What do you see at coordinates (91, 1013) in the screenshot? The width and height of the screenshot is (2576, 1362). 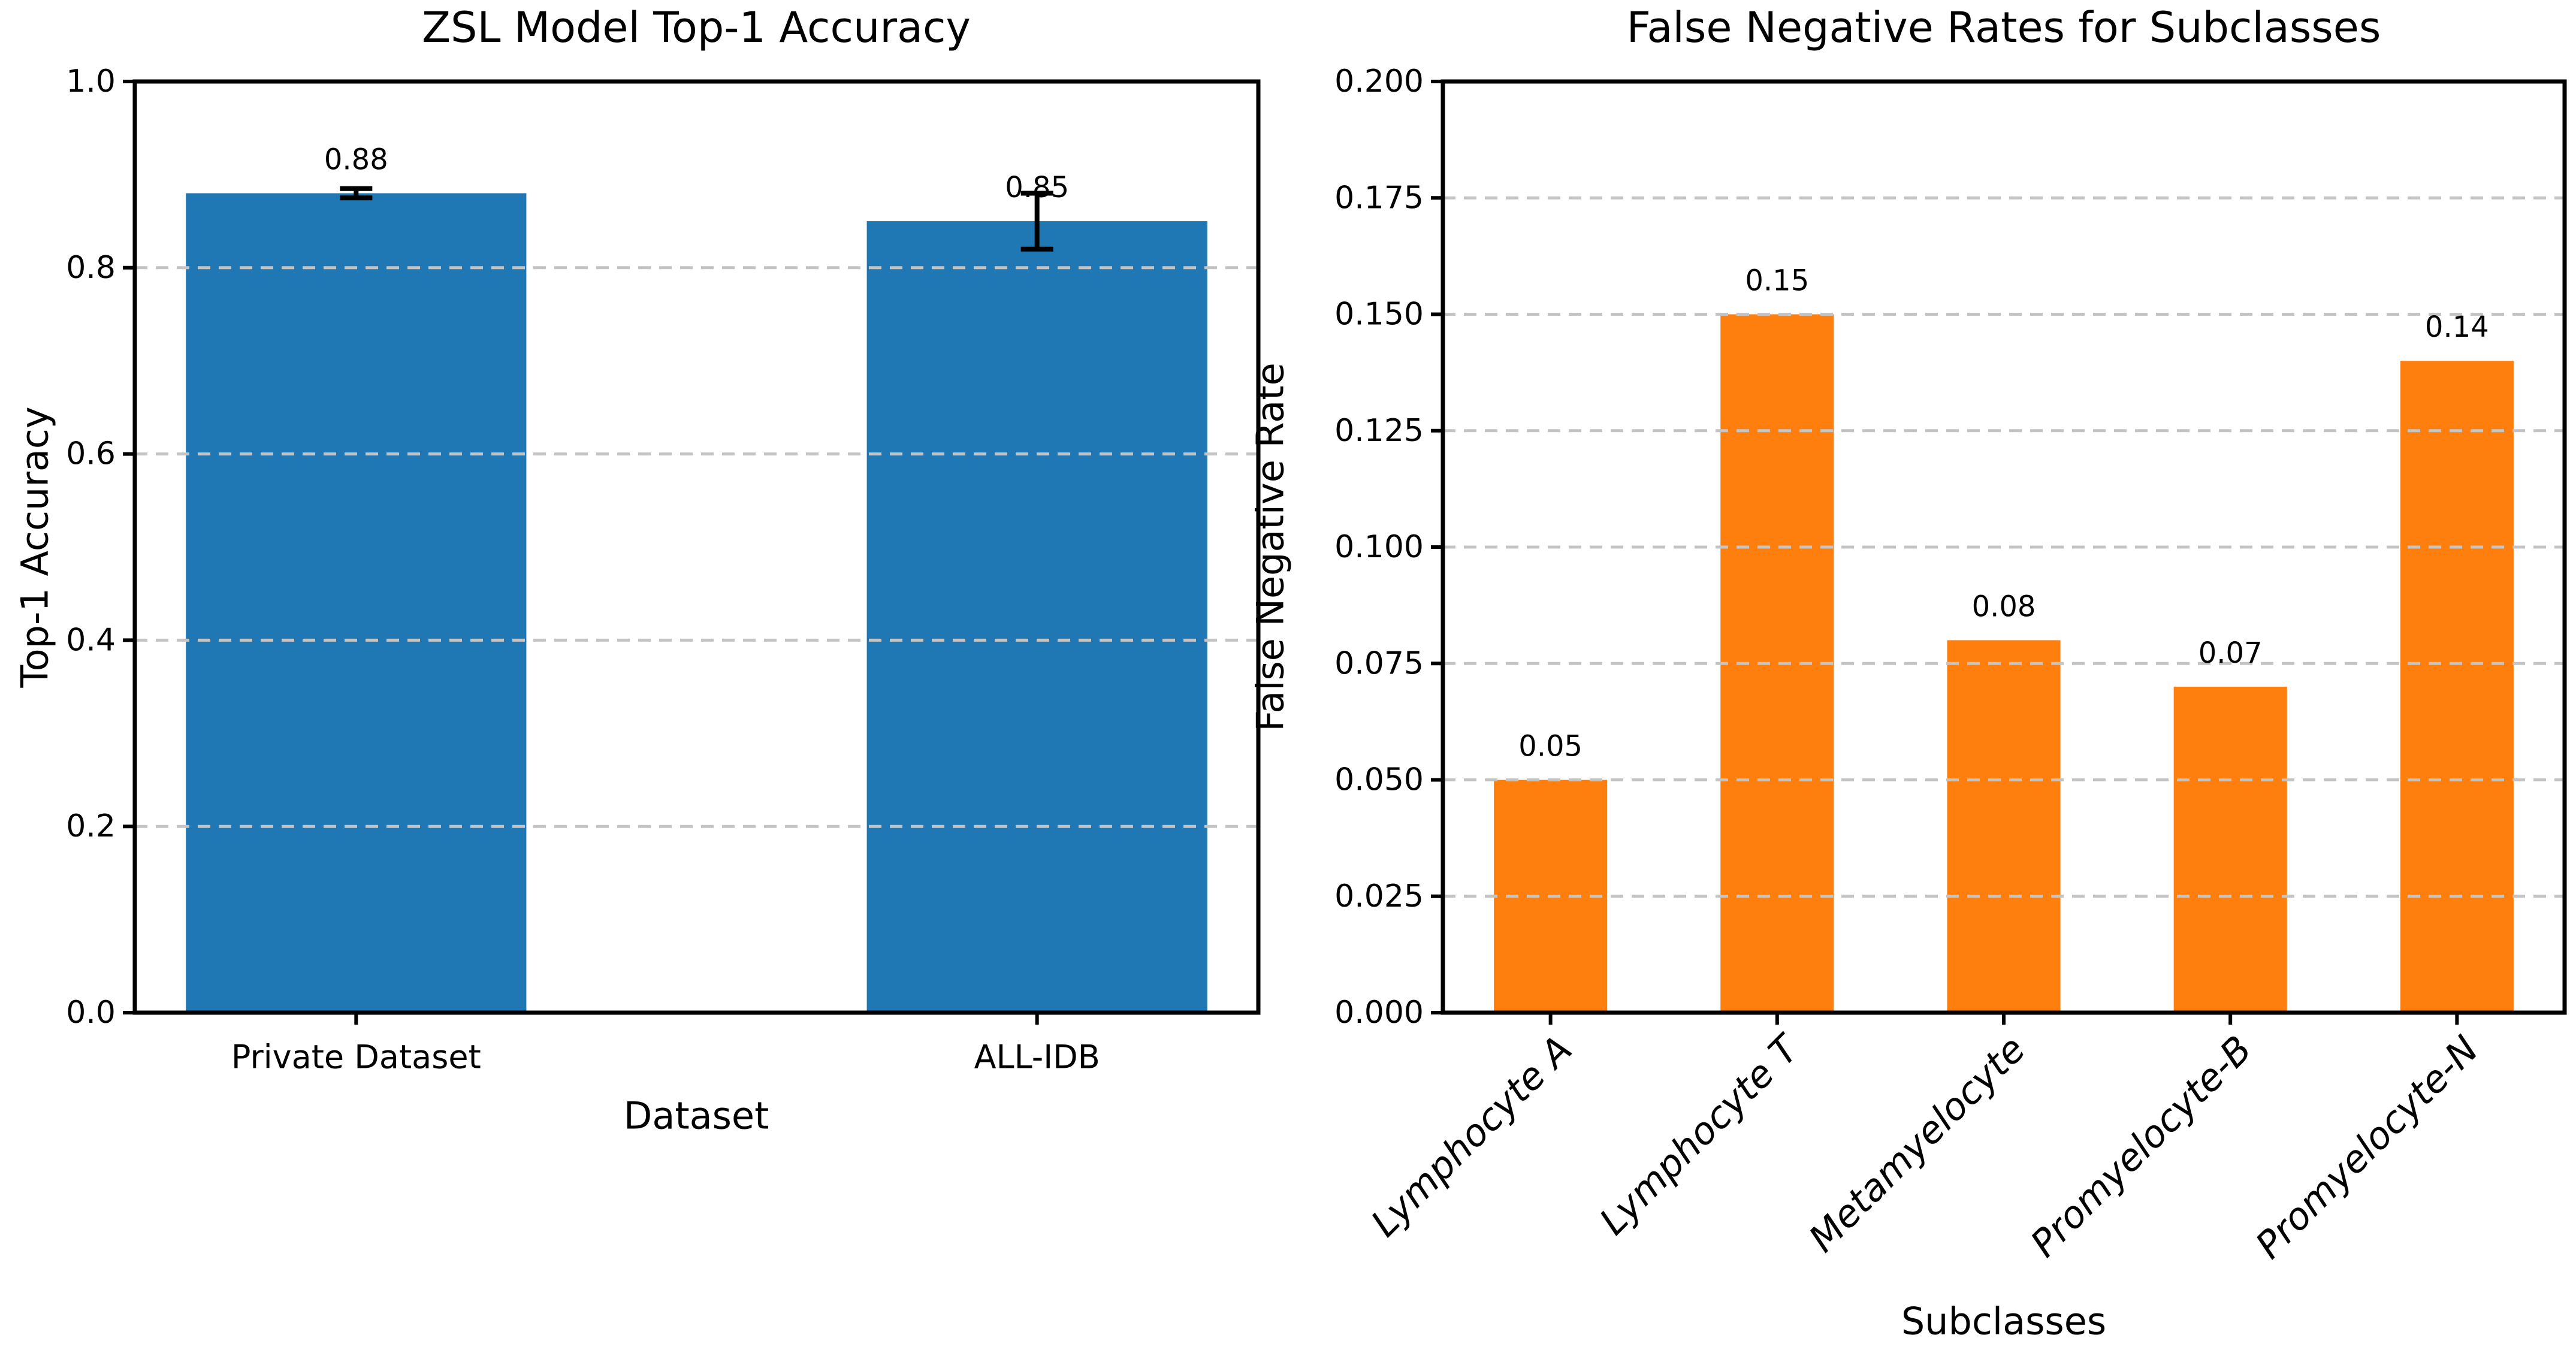 I see `y-tick-label: 0.0` at bounding box center [91, 1013].